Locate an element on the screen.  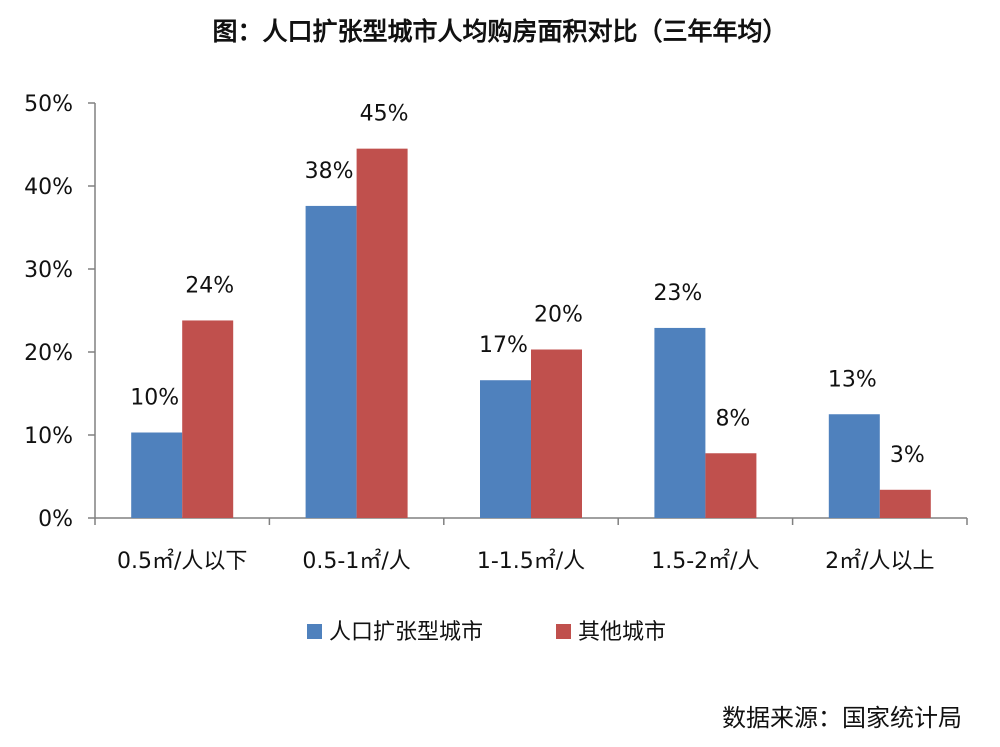
legend: 人口扩张型城市 其他城市 is located at coordinates (486, 632).